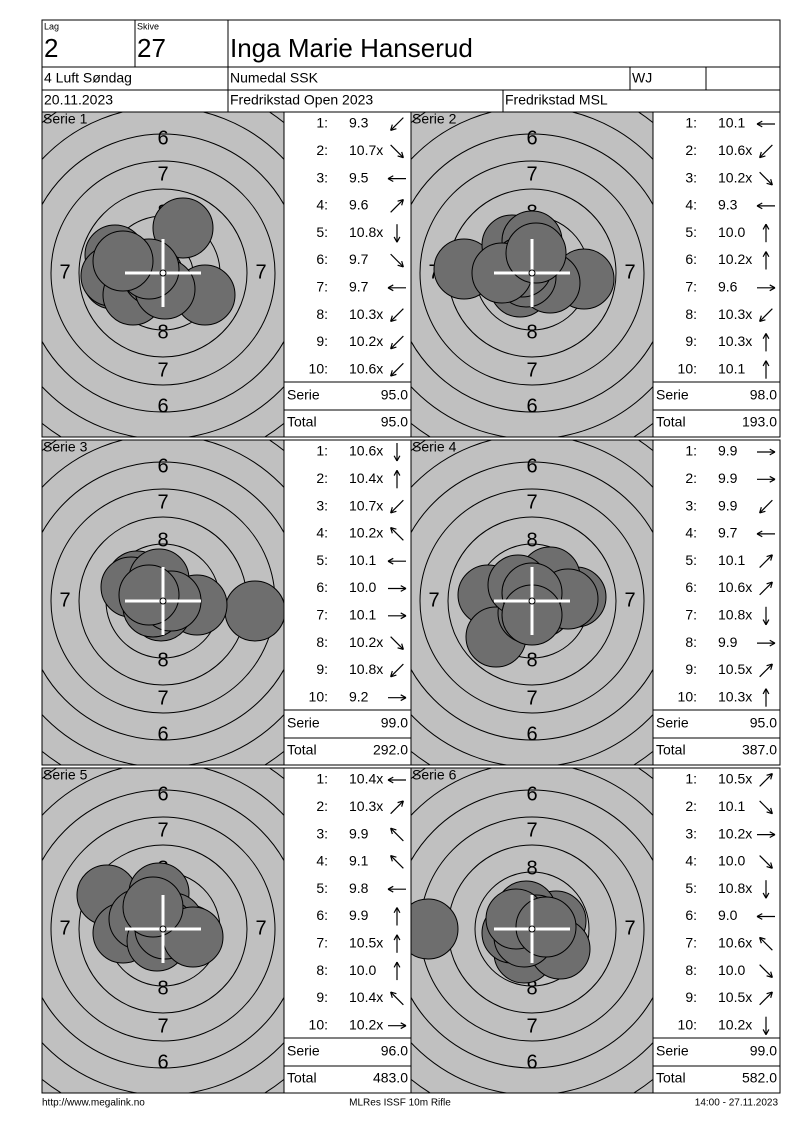 This screenshot has width=800, height=1135. What do you see at coordinates (359, 915) in the screenshot?
I see `shot-score: 9.9` at bounding box center [359, 915].